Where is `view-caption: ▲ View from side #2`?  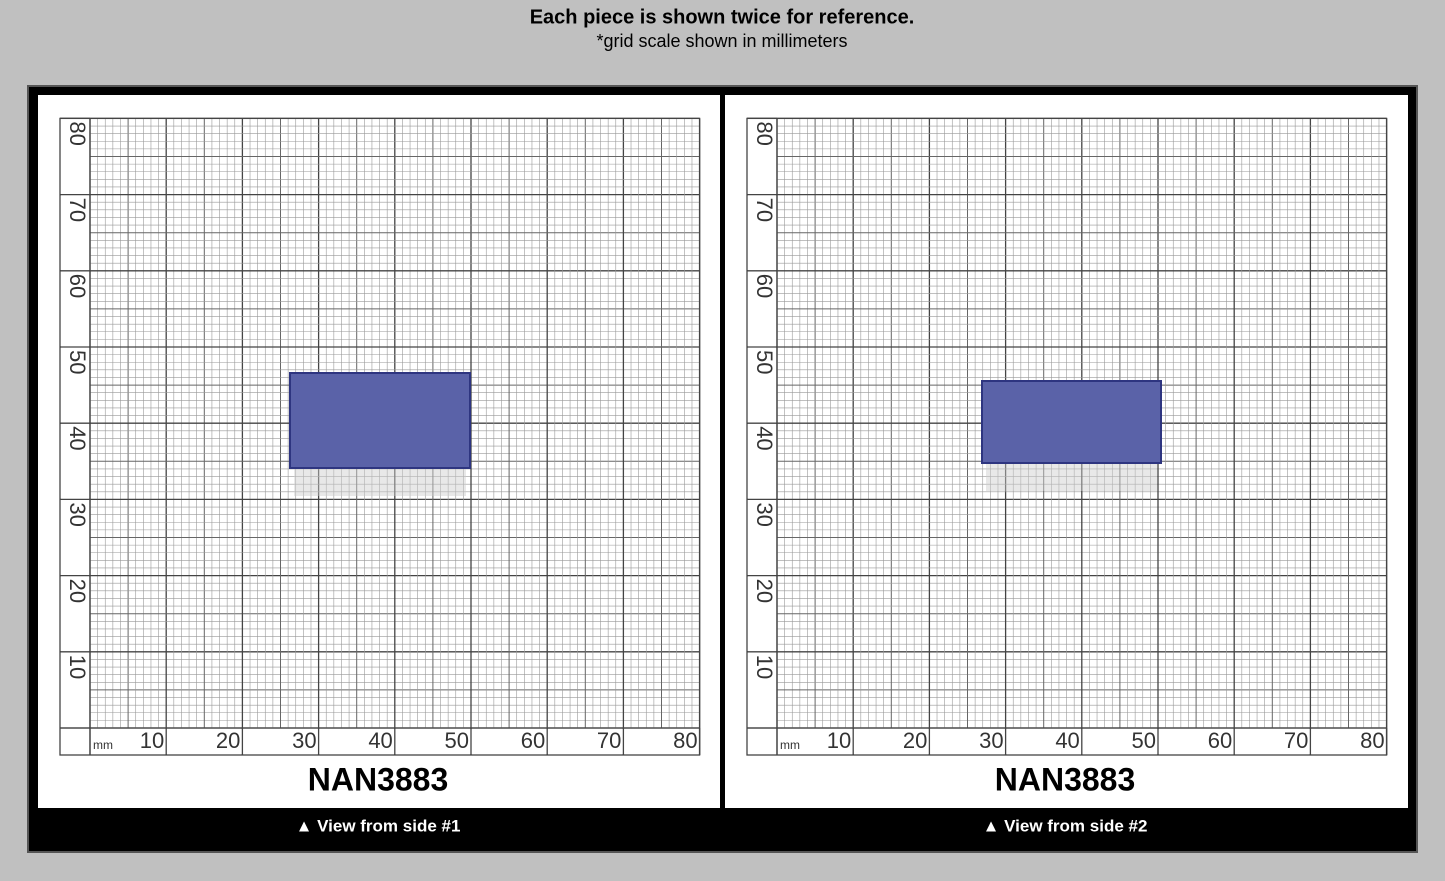 view-caption: ▲ View from side #2 is located at coordinates (1065, 825).